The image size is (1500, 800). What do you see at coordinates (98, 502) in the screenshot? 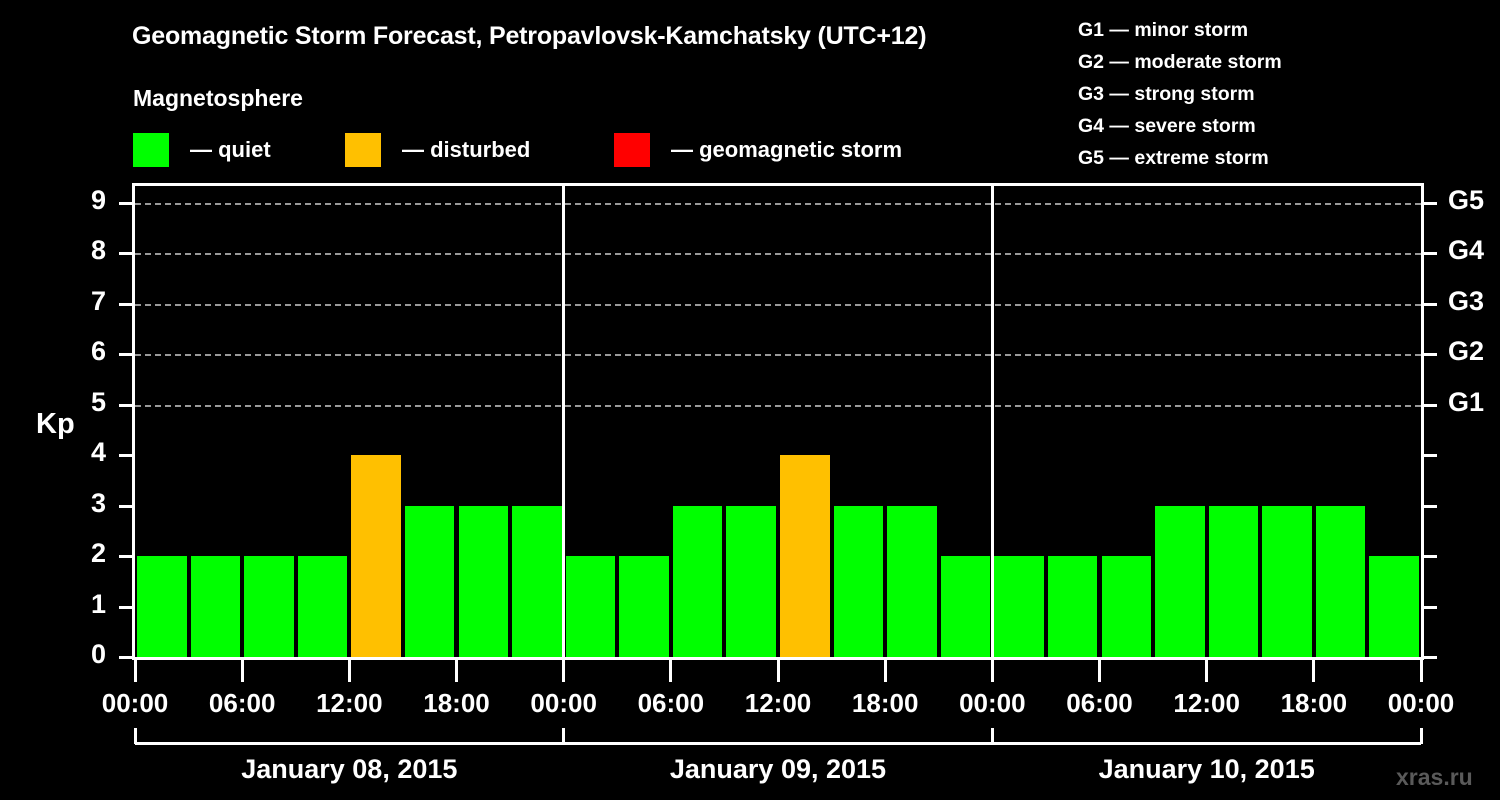
I see `y-axis-label: 3` at bounding box center [98, 502].